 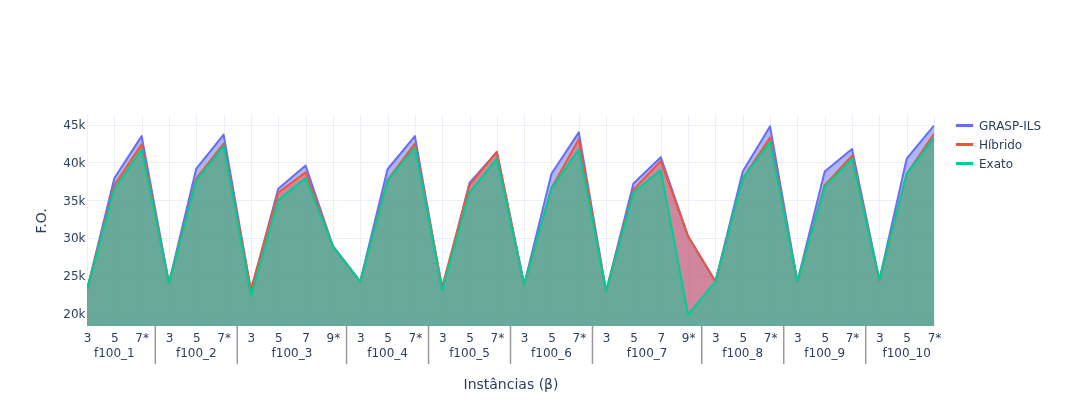 What do you see at coordinates (743, 353) in the screenshot?
I see `text: f100_8` at bounding box center [743, 353].